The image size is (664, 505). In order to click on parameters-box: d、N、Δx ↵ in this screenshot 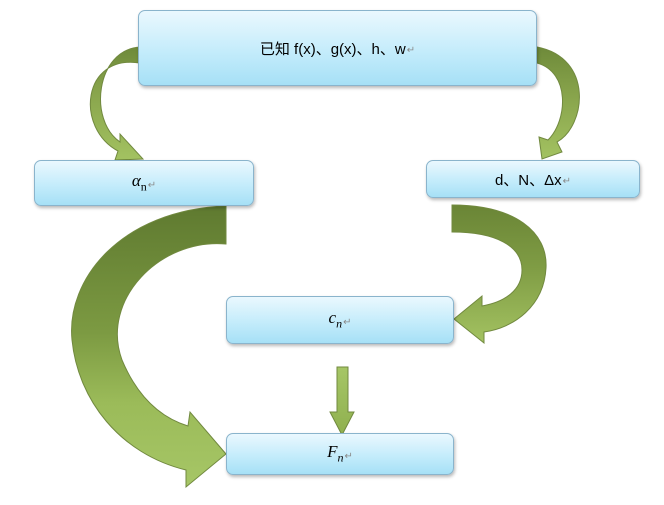, I will do `click(533, 179)`.